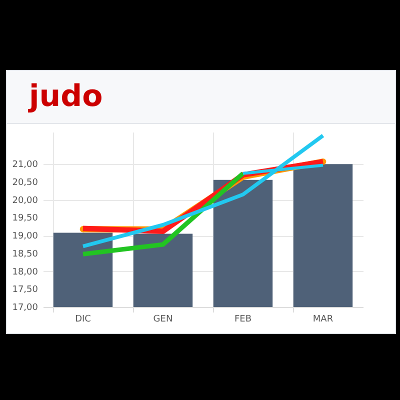 This screenshot has height=400, width=400. What do you see at coordinates (25, 183) in the screenshot?
I see `y-tick-label: 20,50` at bounding box center [25, 183].